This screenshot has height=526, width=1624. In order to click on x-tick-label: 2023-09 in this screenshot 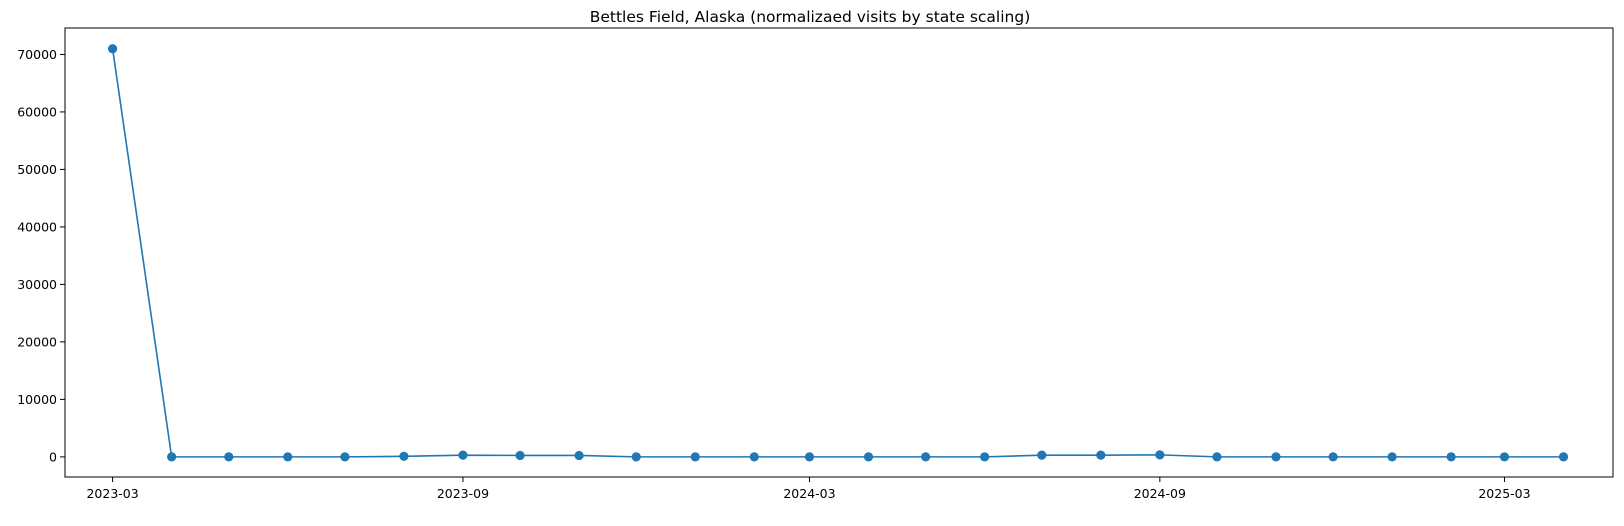, I will do `click(463, 493)`.